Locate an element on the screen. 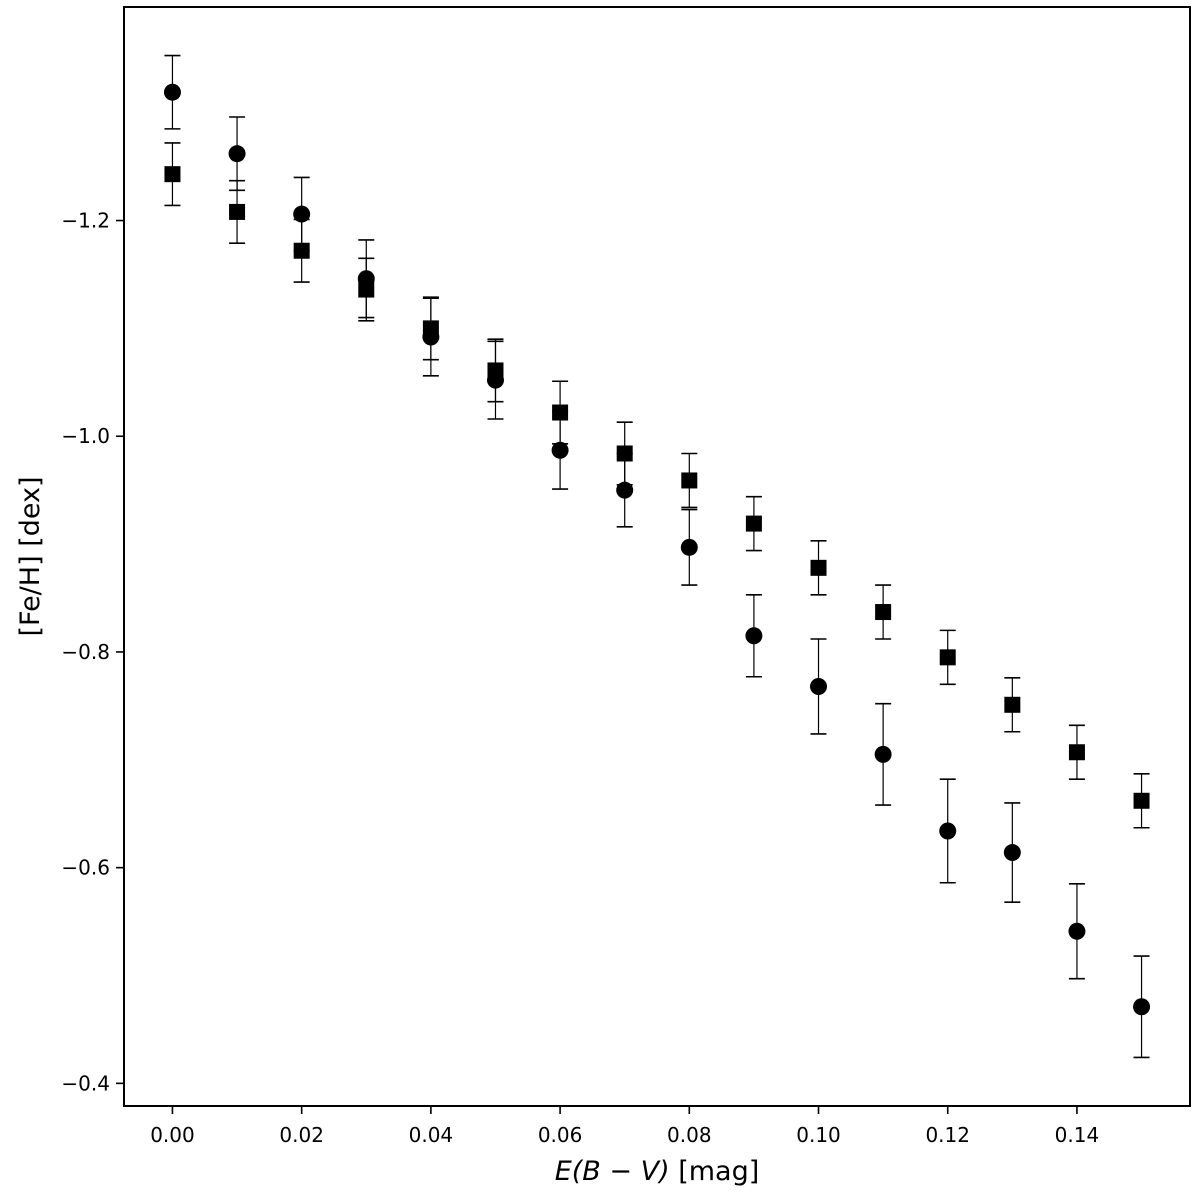  x-tick-label: 0.10 is located at coordinates (818, 1135).